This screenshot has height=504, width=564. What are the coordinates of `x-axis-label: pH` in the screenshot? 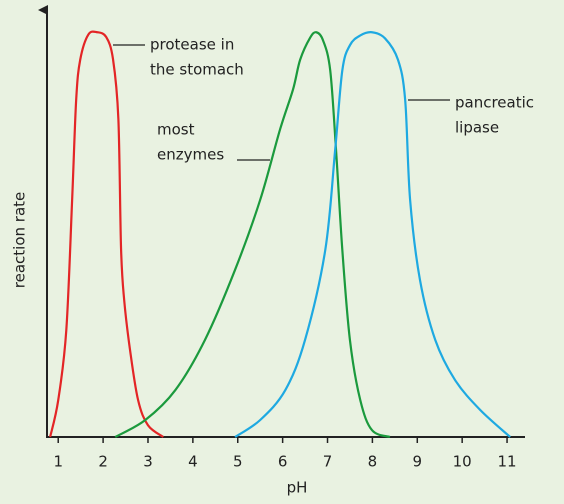 It's located at (297, 488).